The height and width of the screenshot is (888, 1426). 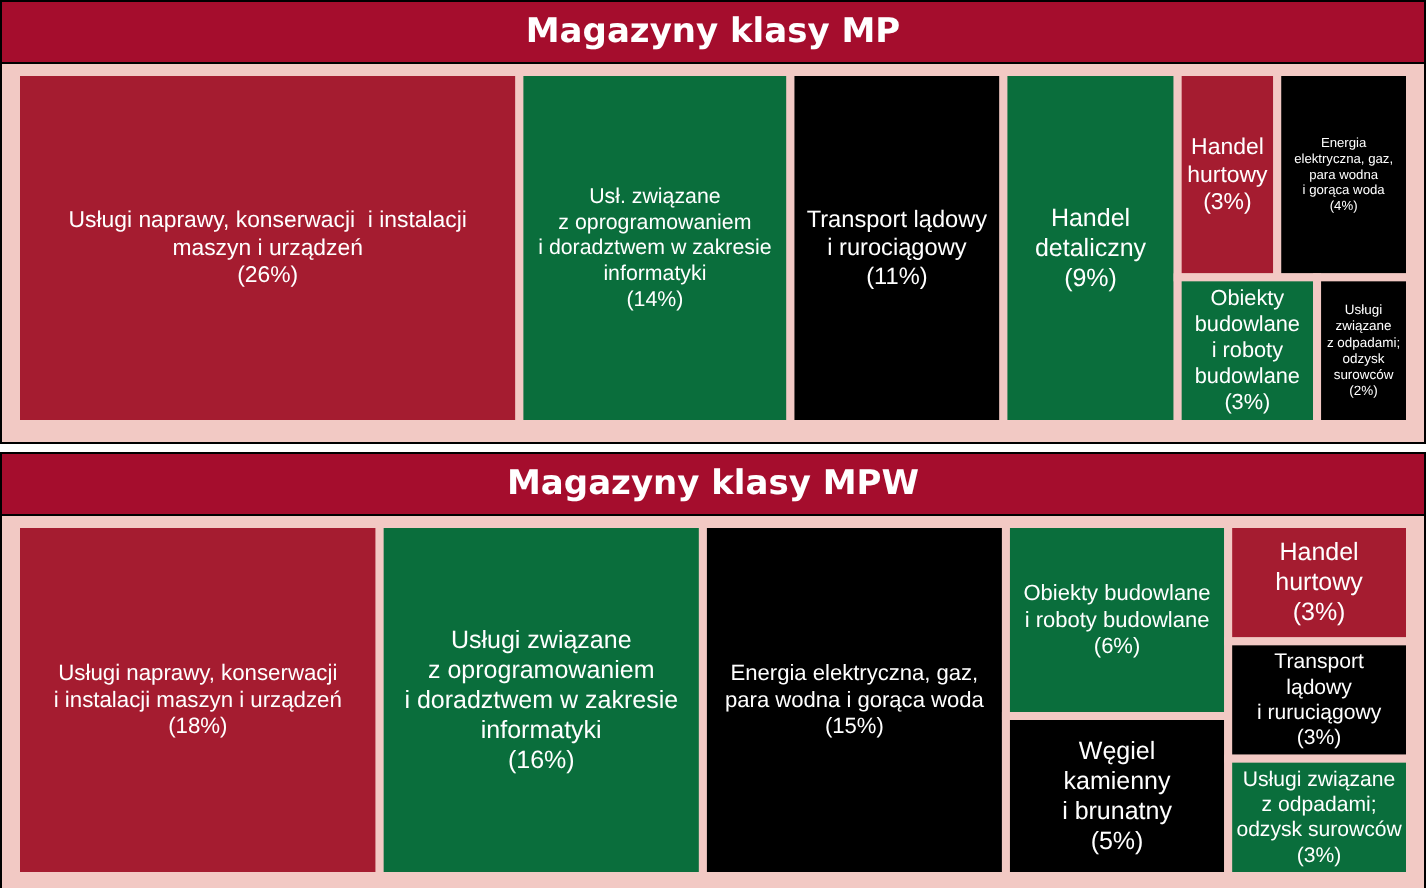 I want to click on data-label: (16%), so click(x=541, y=759).